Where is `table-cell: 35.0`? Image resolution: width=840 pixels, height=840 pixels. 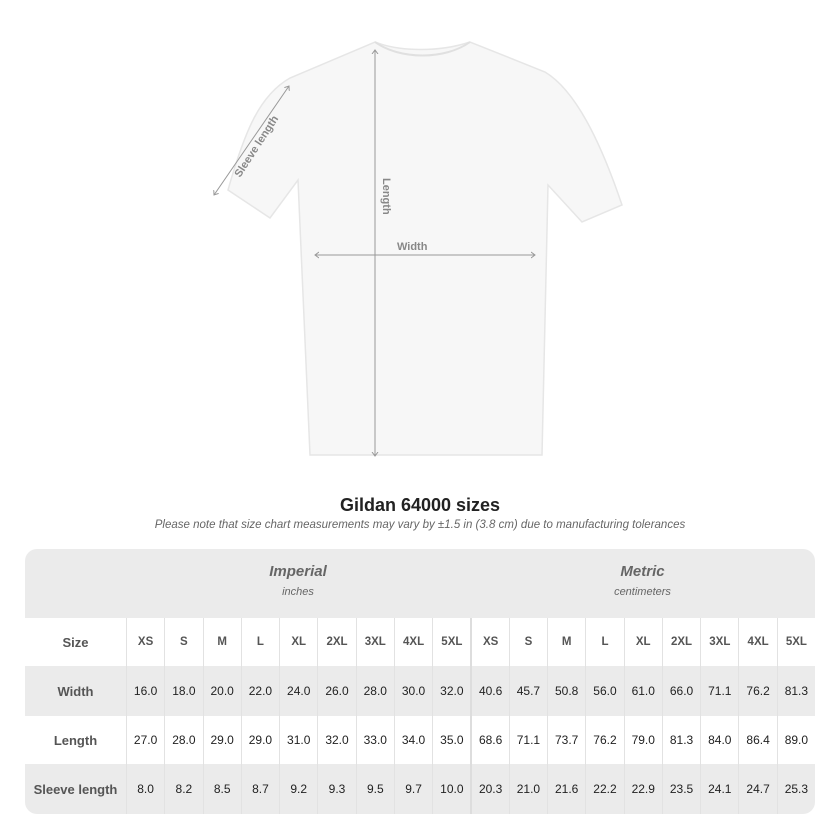
table-cell: 35.0 is located at coordinates (451, 740).